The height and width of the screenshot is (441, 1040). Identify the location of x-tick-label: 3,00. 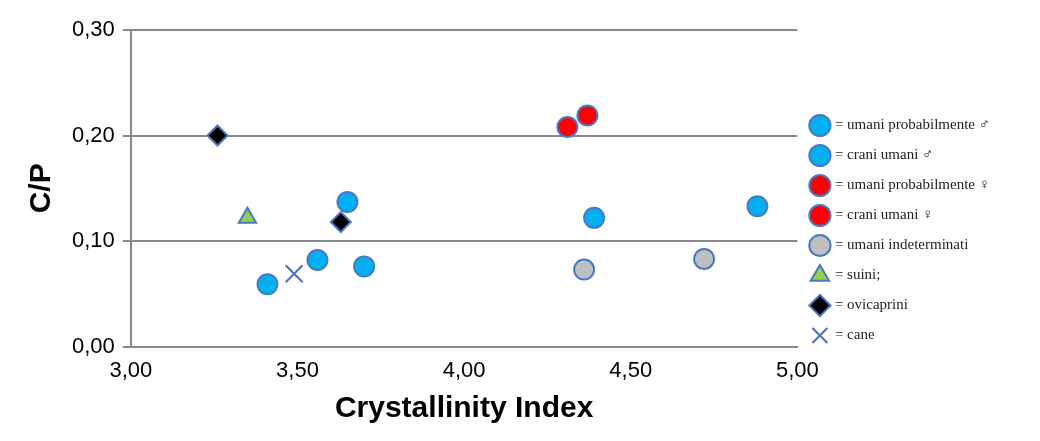
(131, 369).